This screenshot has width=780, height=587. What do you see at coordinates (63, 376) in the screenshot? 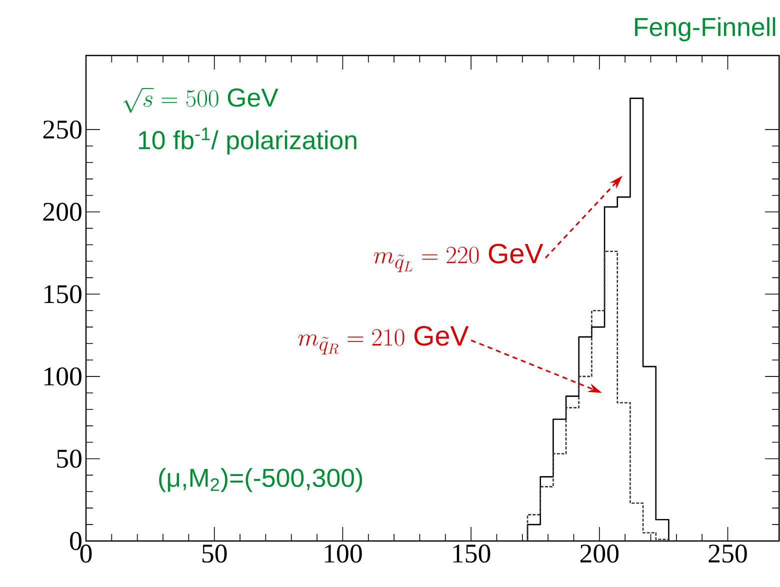
I see `y-tick-label: 100` at bounding box center [63, 376].